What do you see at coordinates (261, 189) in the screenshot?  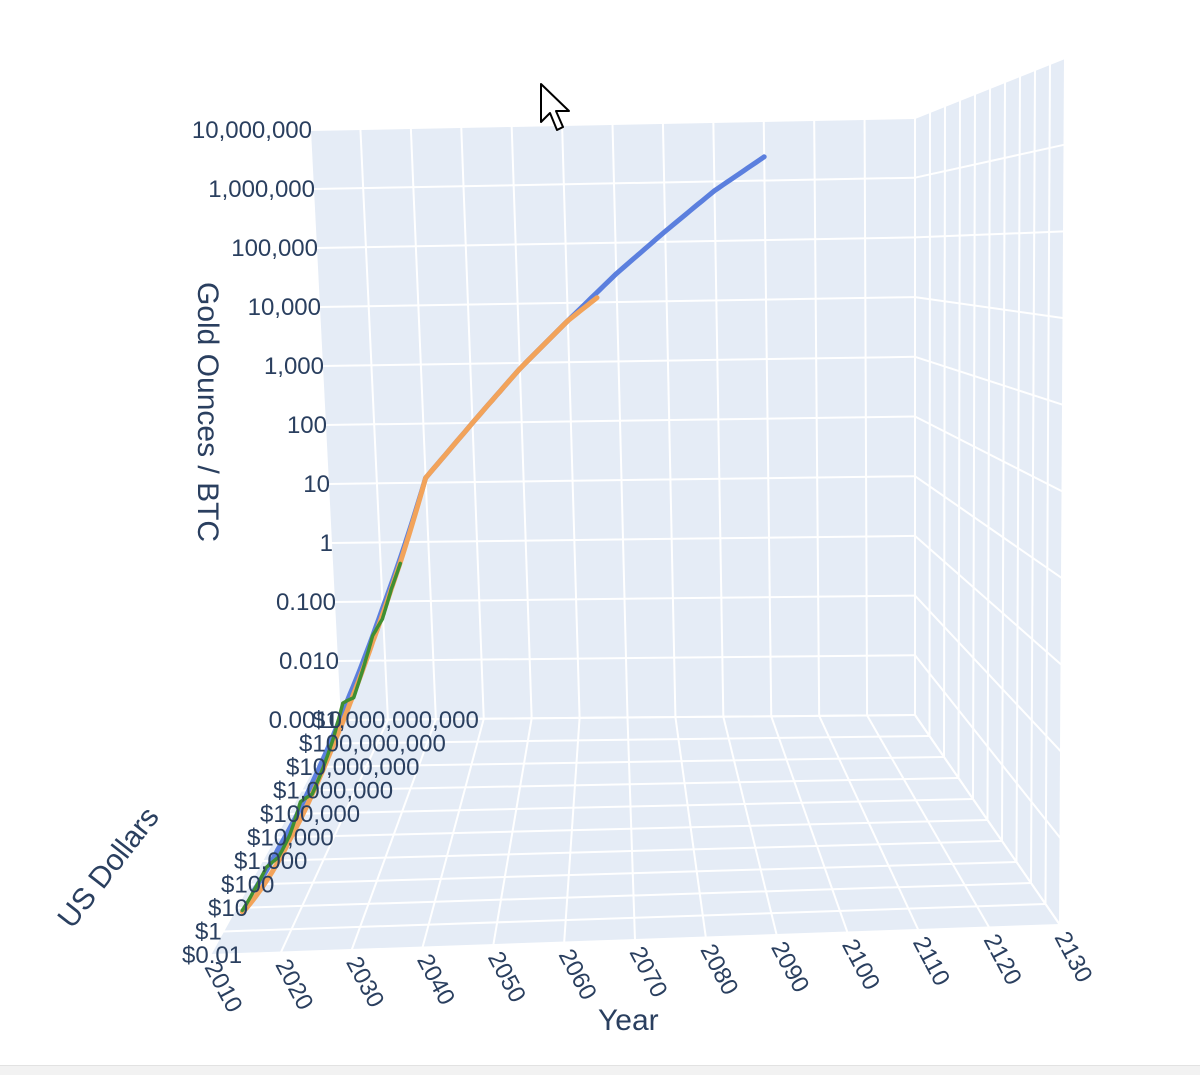 I see `z-tick-label: 1,000,000` at bounding box center [261, 189].